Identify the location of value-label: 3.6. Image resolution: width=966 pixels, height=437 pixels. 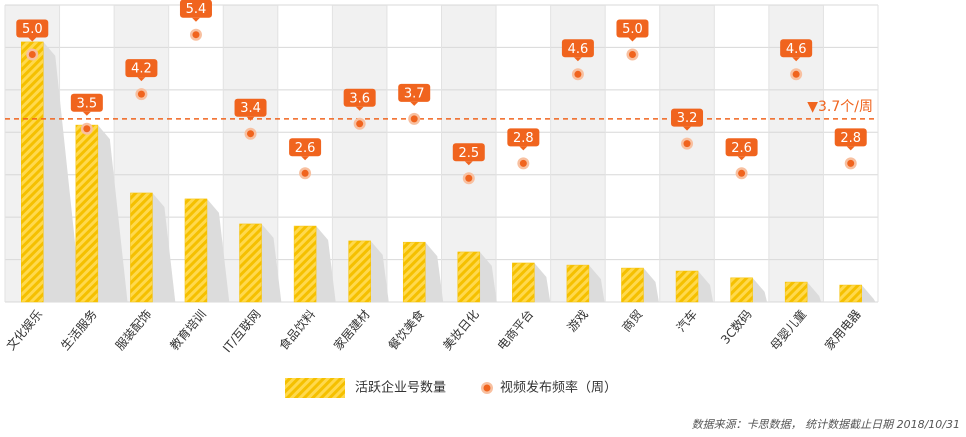
(359, 98).